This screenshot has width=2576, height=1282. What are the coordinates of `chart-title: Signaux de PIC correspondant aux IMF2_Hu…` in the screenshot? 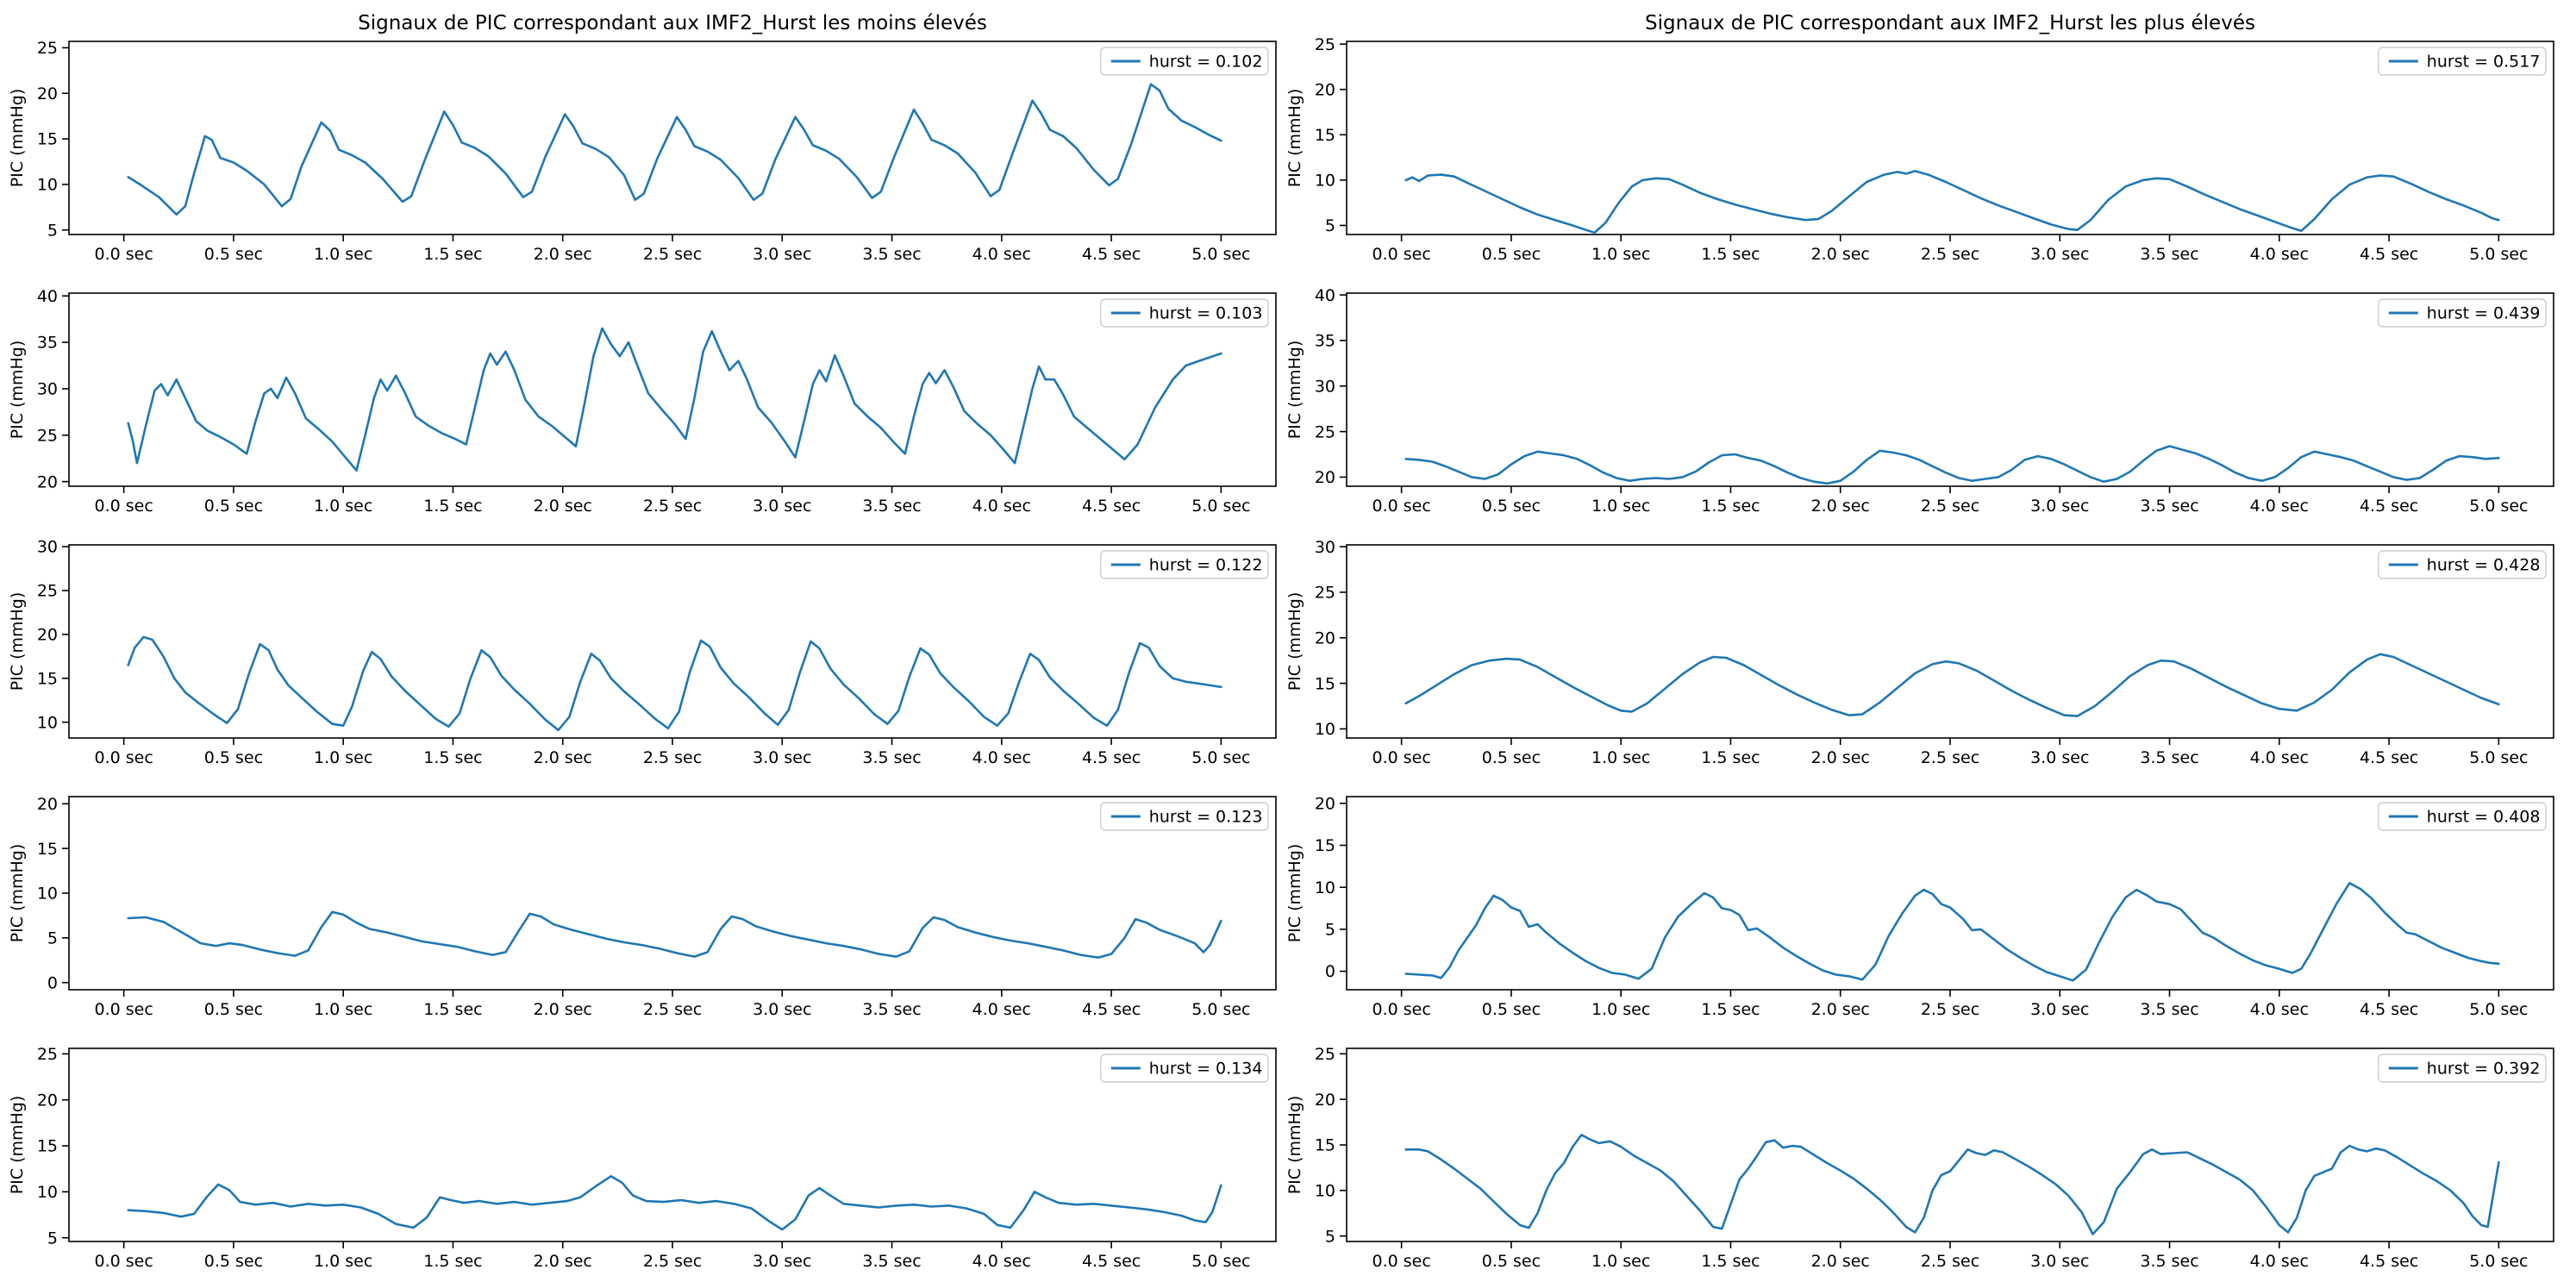 It's located at (672, 23).